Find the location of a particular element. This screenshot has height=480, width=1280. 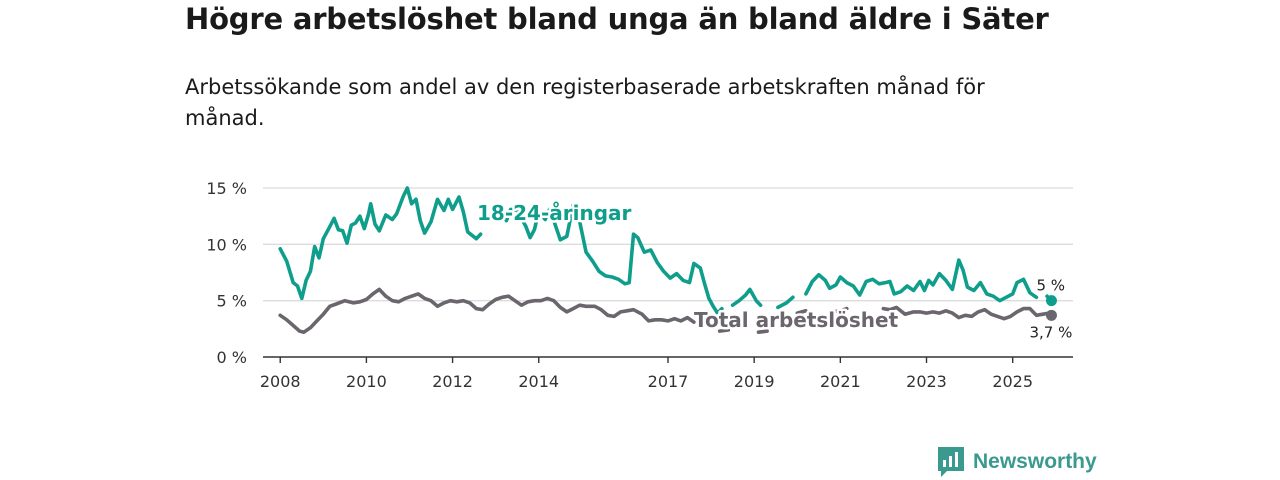

x-tick-label: 2025 is located at coordinates (1012, 381).